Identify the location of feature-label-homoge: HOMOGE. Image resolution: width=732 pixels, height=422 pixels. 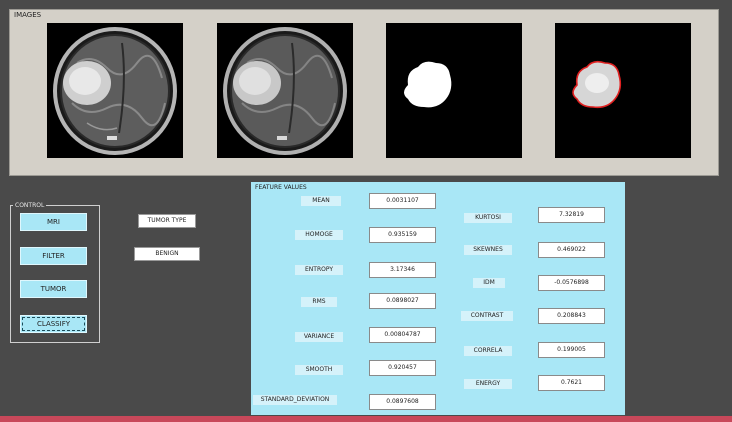
(319, 235).